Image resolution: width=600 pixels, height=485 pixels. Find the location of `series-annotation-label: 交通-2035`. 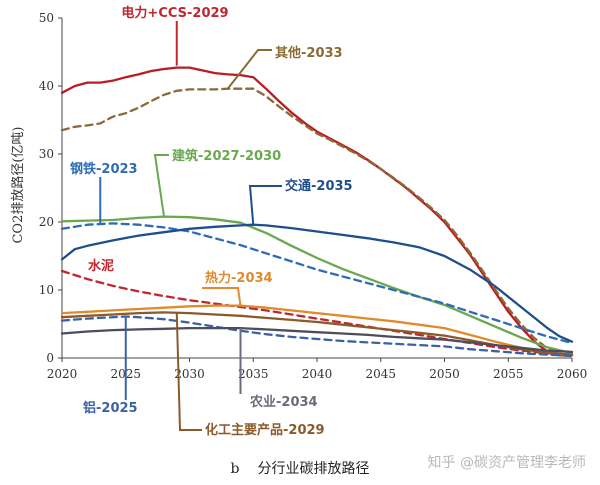

series-annotation-label: 交通-2035 is located at coordinates (319, 186).